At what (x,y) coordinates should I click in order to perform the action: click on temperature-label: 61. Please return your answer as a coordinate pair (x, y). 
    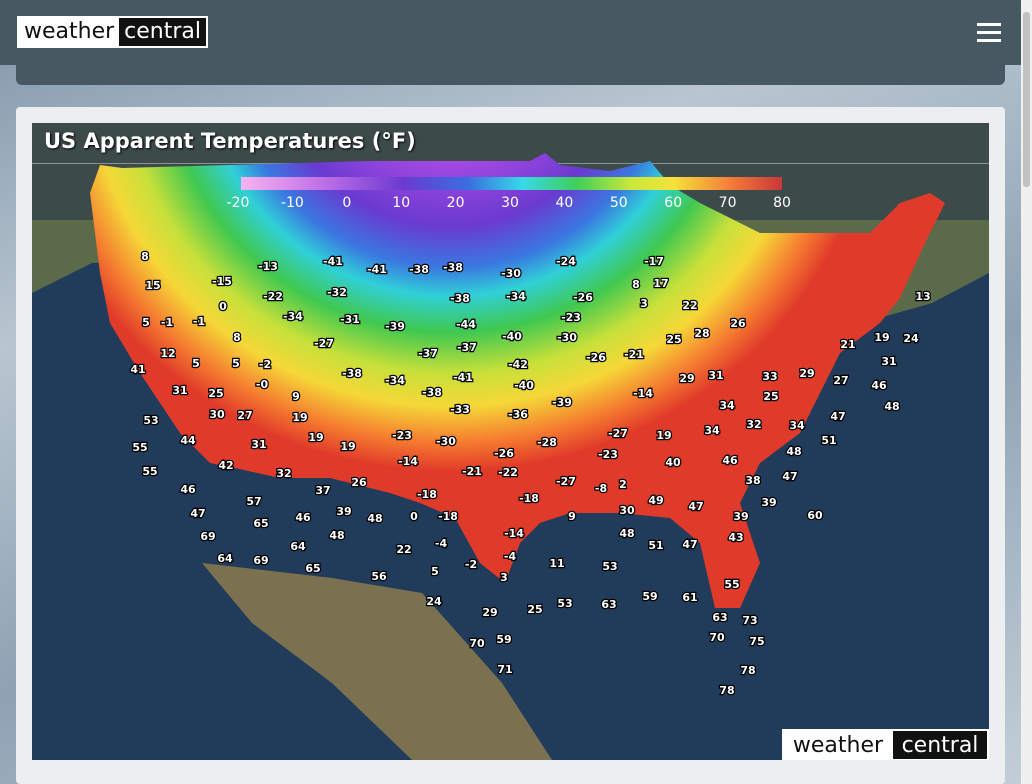
    Looking at the image, I should click on (689, 597).